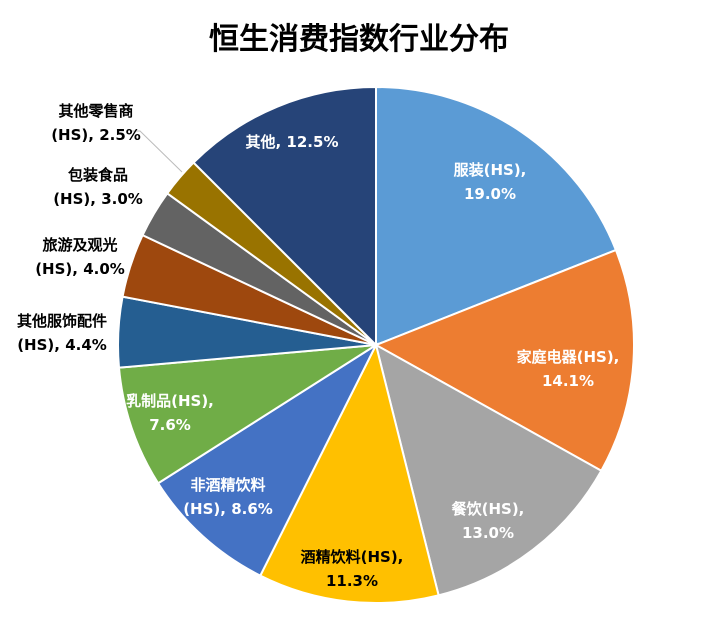 The height and width of the screenshot is (620, 718). Describe the element at coordinates (228, 509) in the screenshot. I see `data-label-line: (HS), 8.6%` at that location.